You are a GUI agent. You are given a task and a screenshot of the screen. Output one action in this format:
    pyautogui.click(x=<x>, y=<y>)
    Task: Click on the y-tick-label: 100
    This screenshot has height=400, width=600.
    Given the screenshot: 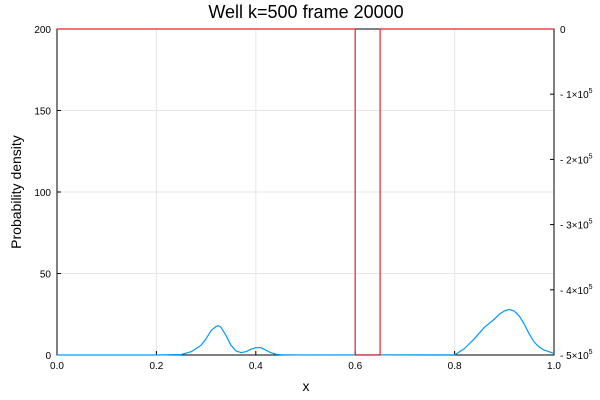 What is the action you would take?
    pyautogui.click(x=42, y=193)
    